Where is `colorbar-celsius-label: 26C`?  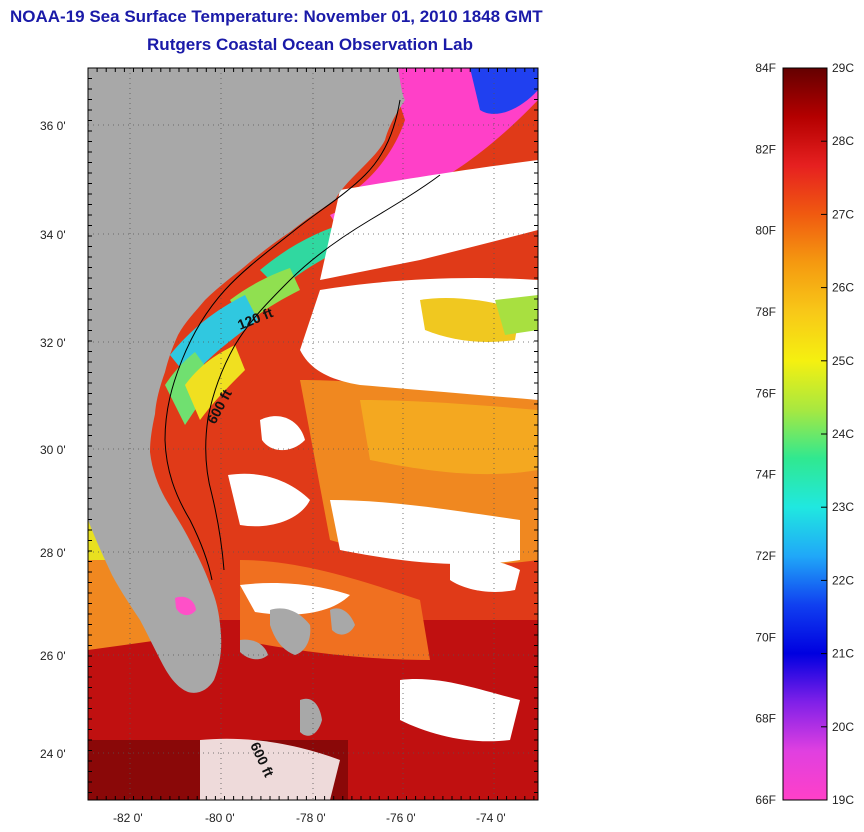 colorbar-celsius-label: 26C is located at coordinates (843, 288).